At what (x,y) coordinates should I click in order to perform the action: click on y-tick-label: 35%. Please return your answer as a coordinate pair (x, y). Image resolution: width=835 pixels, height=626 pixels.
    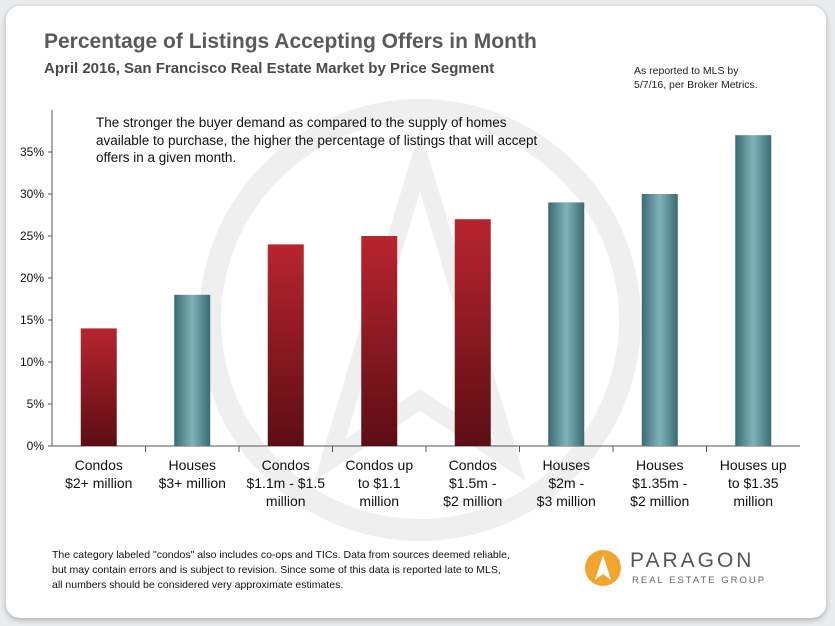
    Looking at the image, I should click on (32, 152).